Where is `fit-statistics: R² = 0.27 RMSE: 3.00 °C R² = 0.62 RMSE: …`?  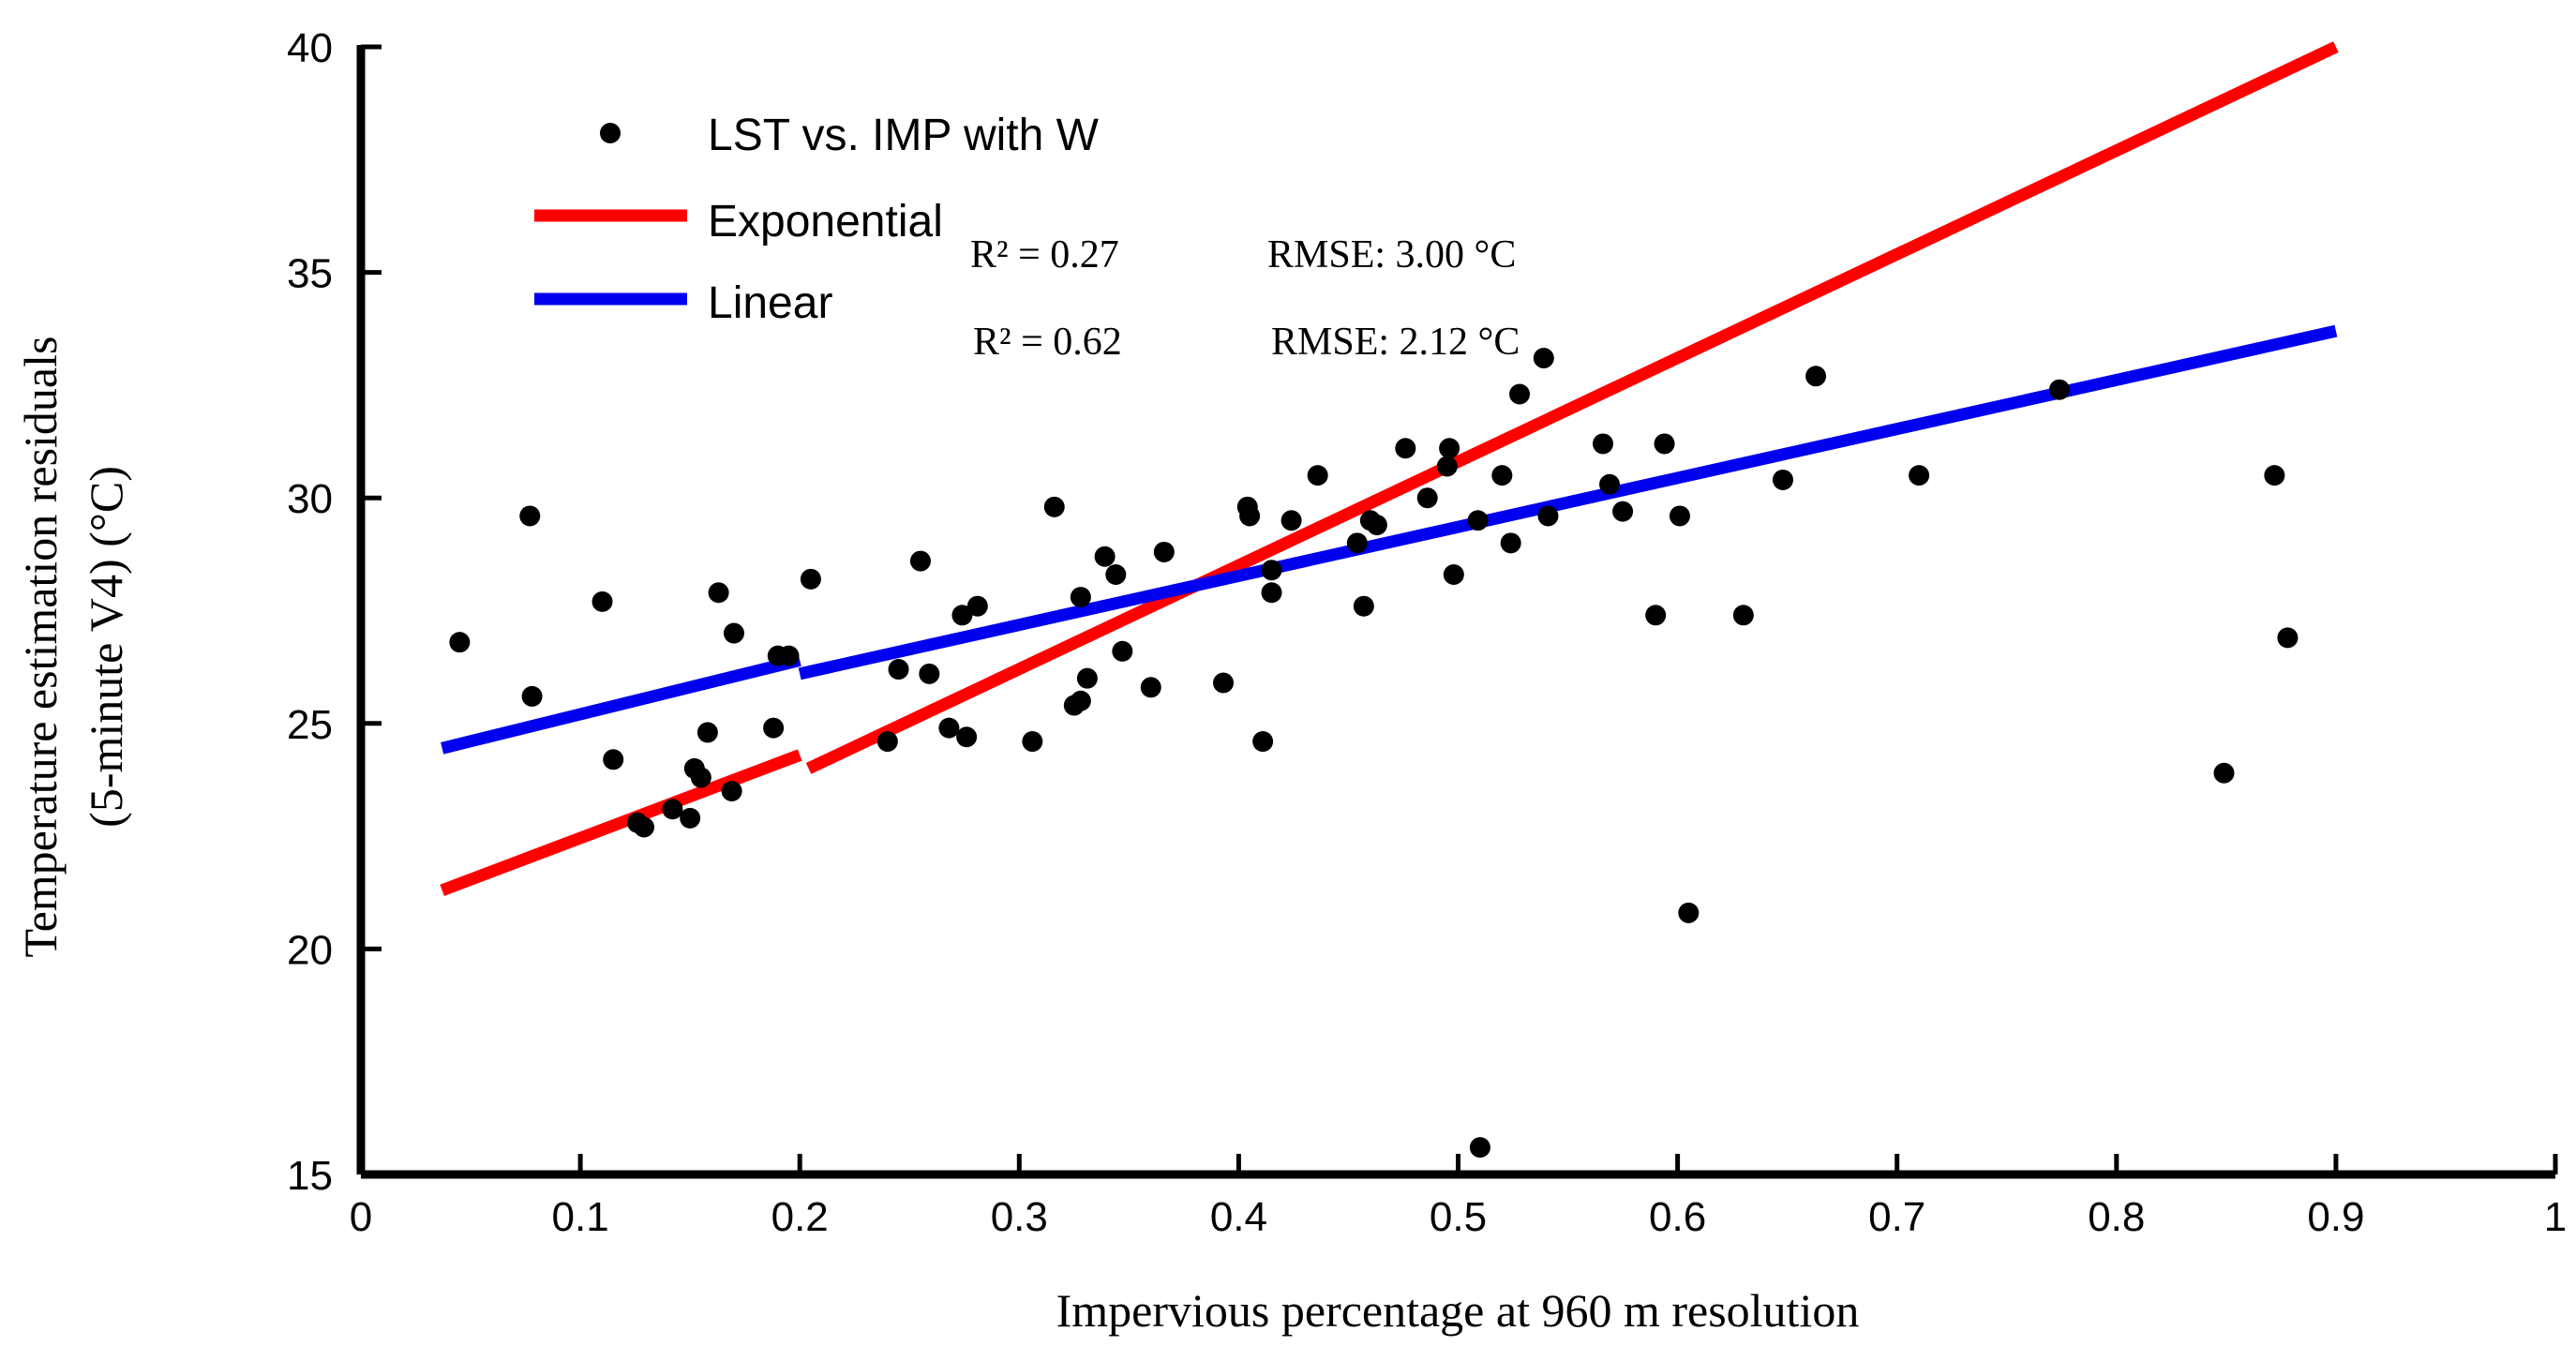 fit-statistics: R² = 0.27 RMSE: 3.00 °C R² = 0.62 RMSE: … is located at coordinates (1245, 299).